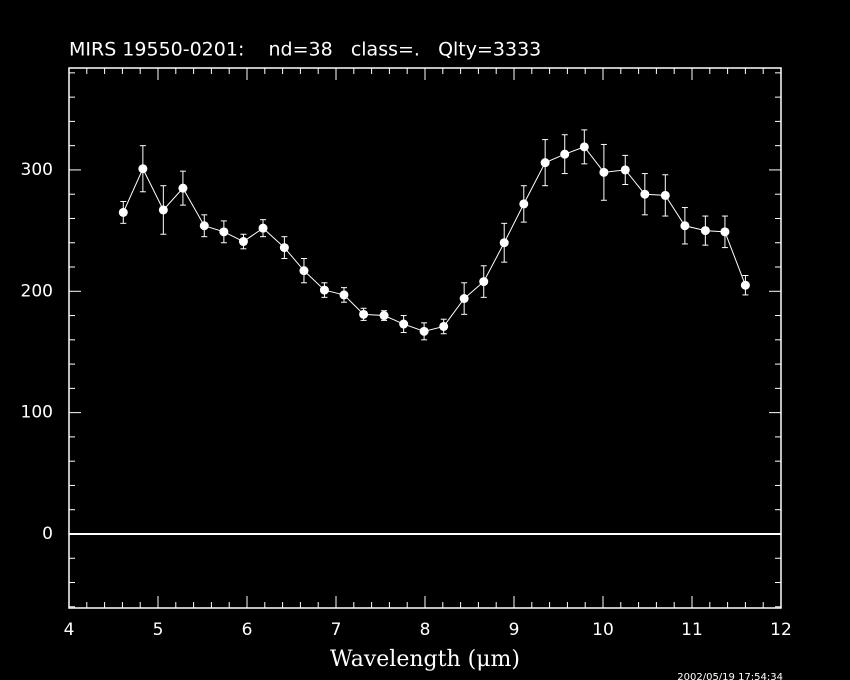 The width and height of the screenshot is (850, 680). Describe the element at coordinates (37, 413) in the screenshot. I see `y-tick-label: 100` at that location.